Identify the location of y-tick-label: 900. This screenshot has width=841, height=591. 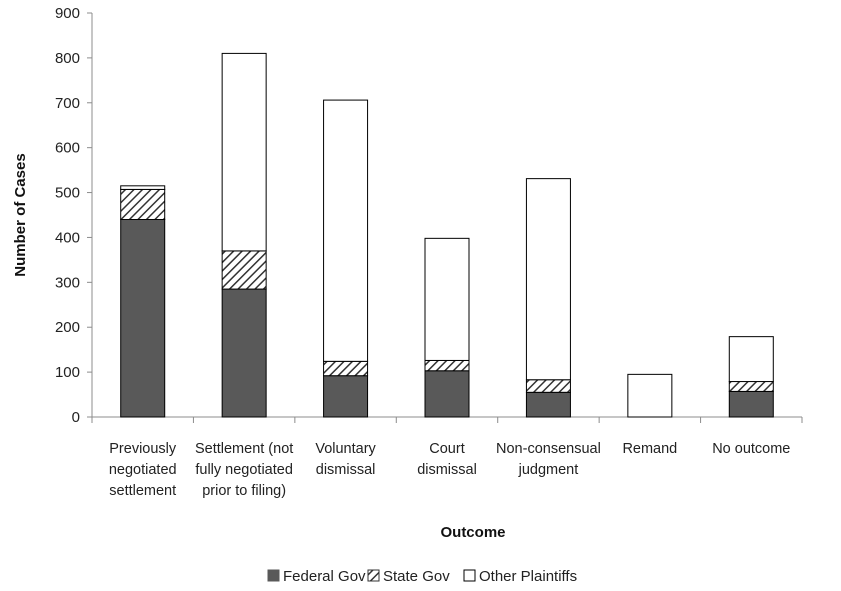
(67, 13).